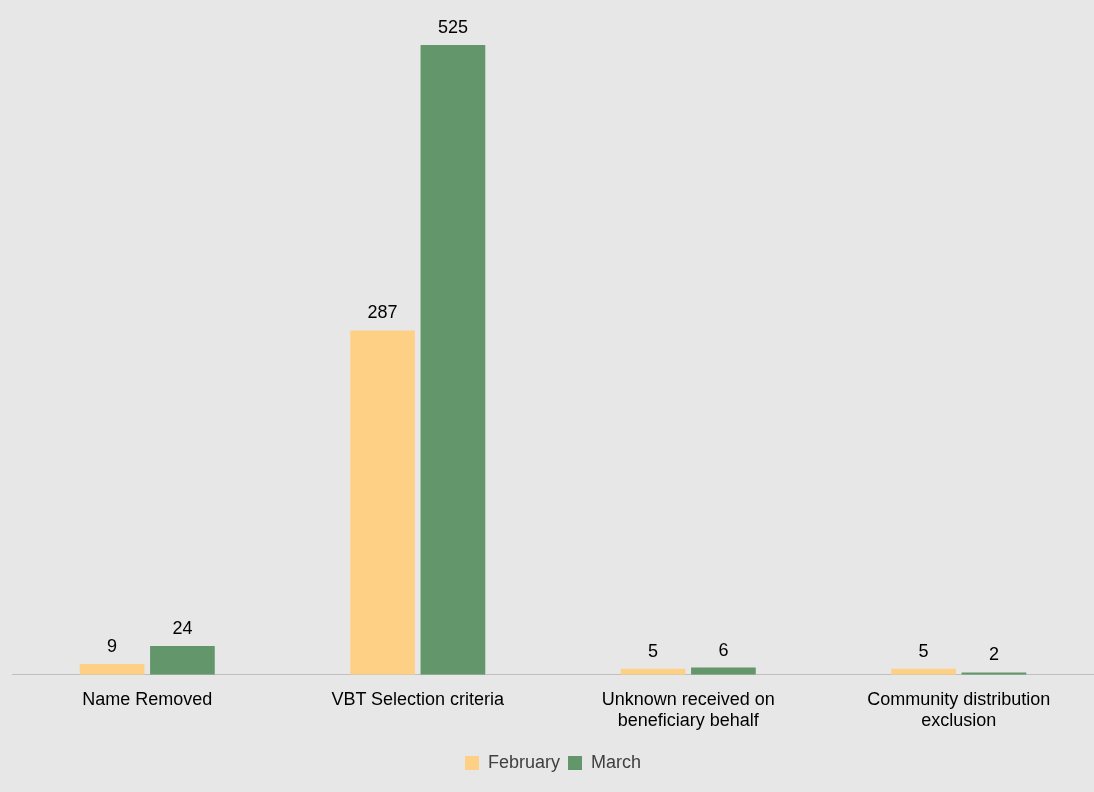 This screenshot has width=1094, height=792. I want to click on legend-label: February, so click(524, 761).